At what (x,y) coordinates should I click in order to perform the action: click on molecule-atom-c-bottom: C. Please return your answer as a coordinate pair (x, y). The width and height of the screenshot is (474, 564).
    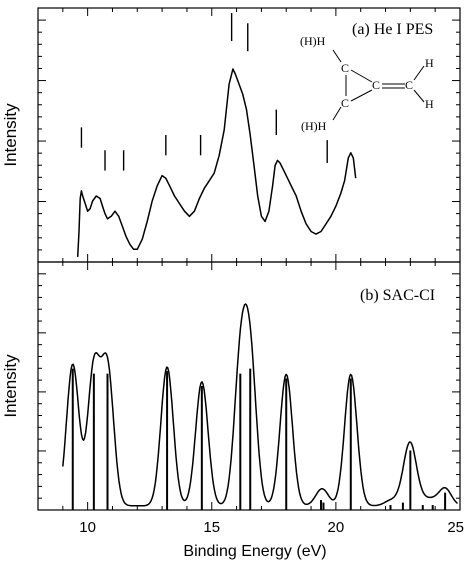
    Looking at the image, I should click on (345, 103).